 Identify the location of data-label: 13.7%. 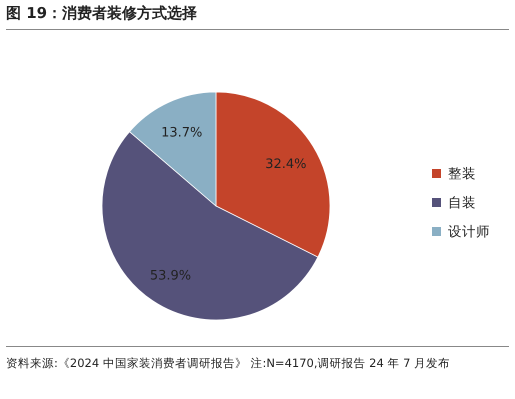
(181, 132).